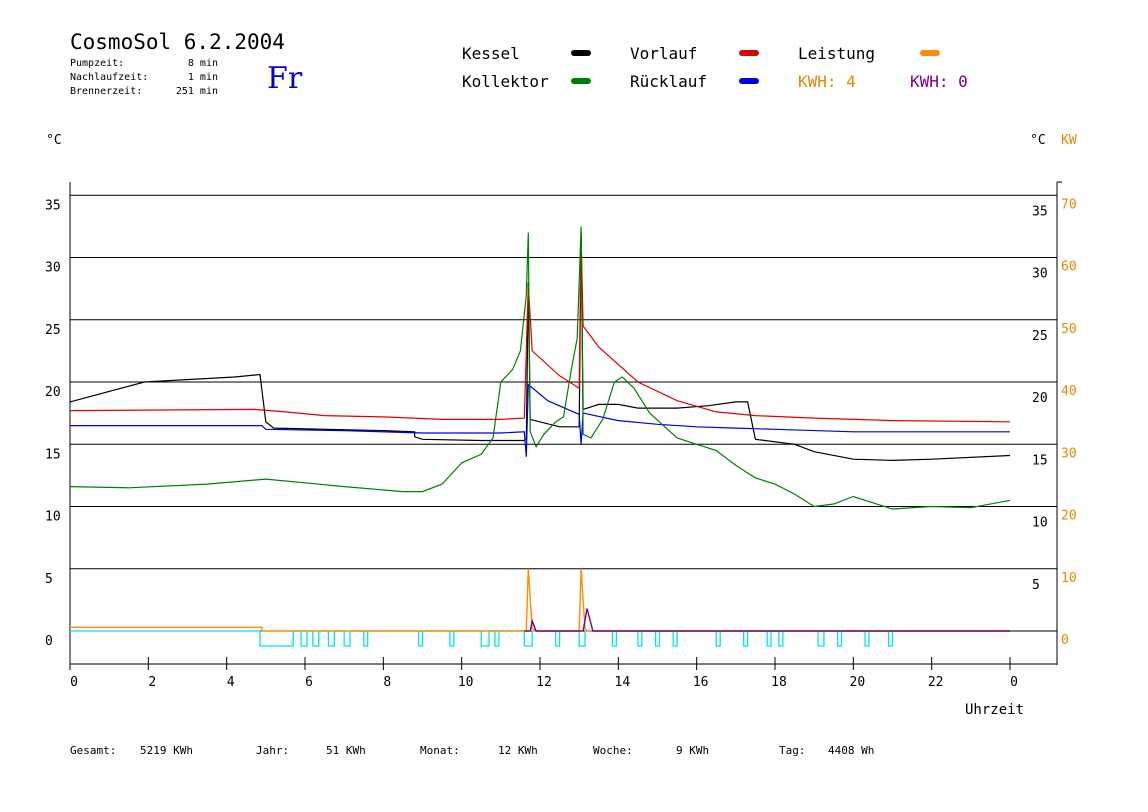 The width and height of the screenshot is (1148, 812). I want to click on weekday-label: Fr, so click(285, 78).